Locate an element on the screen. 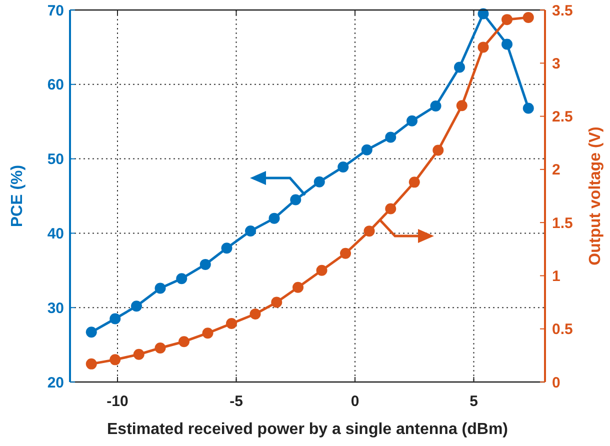 The height and width of the screenshot is (446, 610). y2-tick-label: 3 is located at coordinates (556, 63).